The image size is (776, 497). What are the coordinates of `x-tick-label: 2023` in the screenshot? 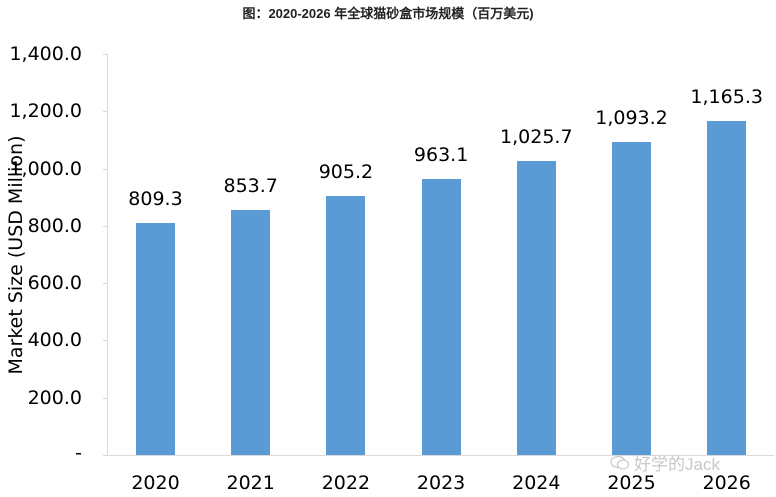 It's located at (441, 483).